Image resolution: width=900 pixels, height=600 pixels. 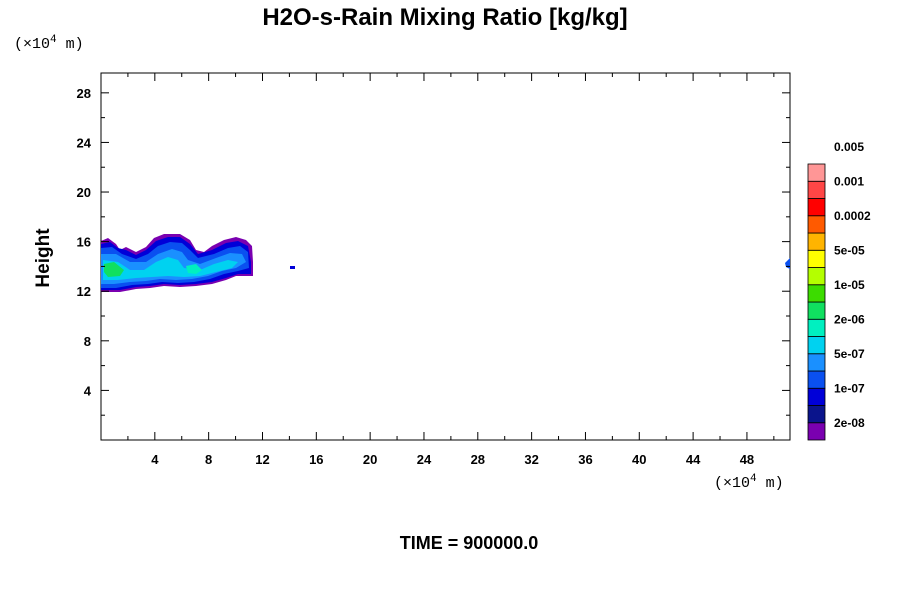 I want to click on colorbar-label: 5e-07, so click(x=849, y=354).